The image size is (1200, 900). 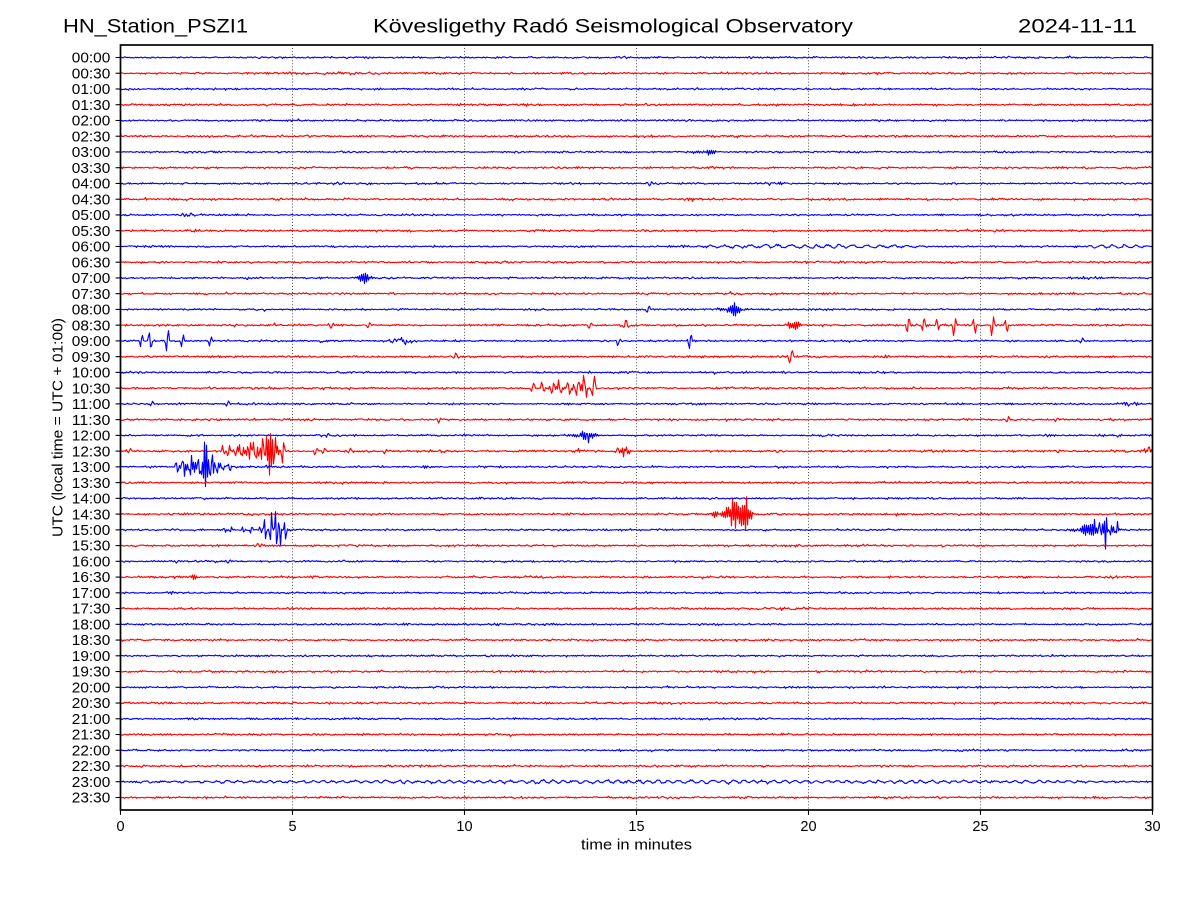 I want to click on svg-text: 00:00, so click(x=91, y=59).